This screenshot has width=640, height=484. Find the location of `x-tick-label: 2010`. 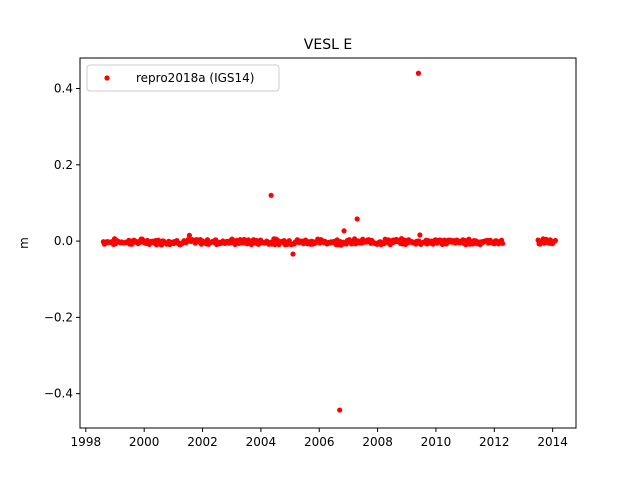

x-tick-label: 2010 is located at coordinates (436, 442).